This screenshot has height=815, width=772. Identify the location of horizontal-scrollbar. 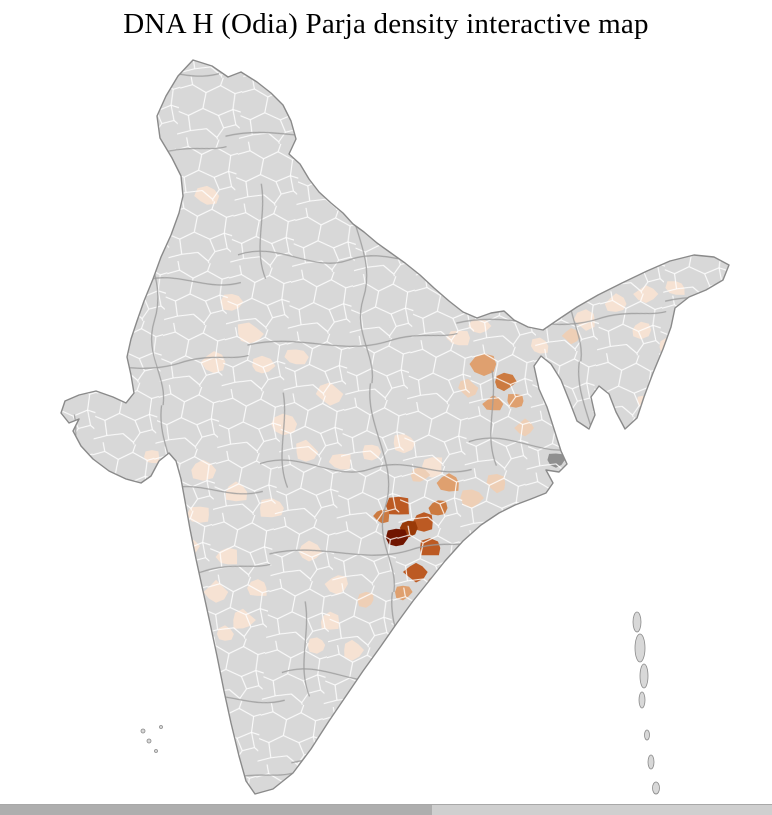
(386, 809).